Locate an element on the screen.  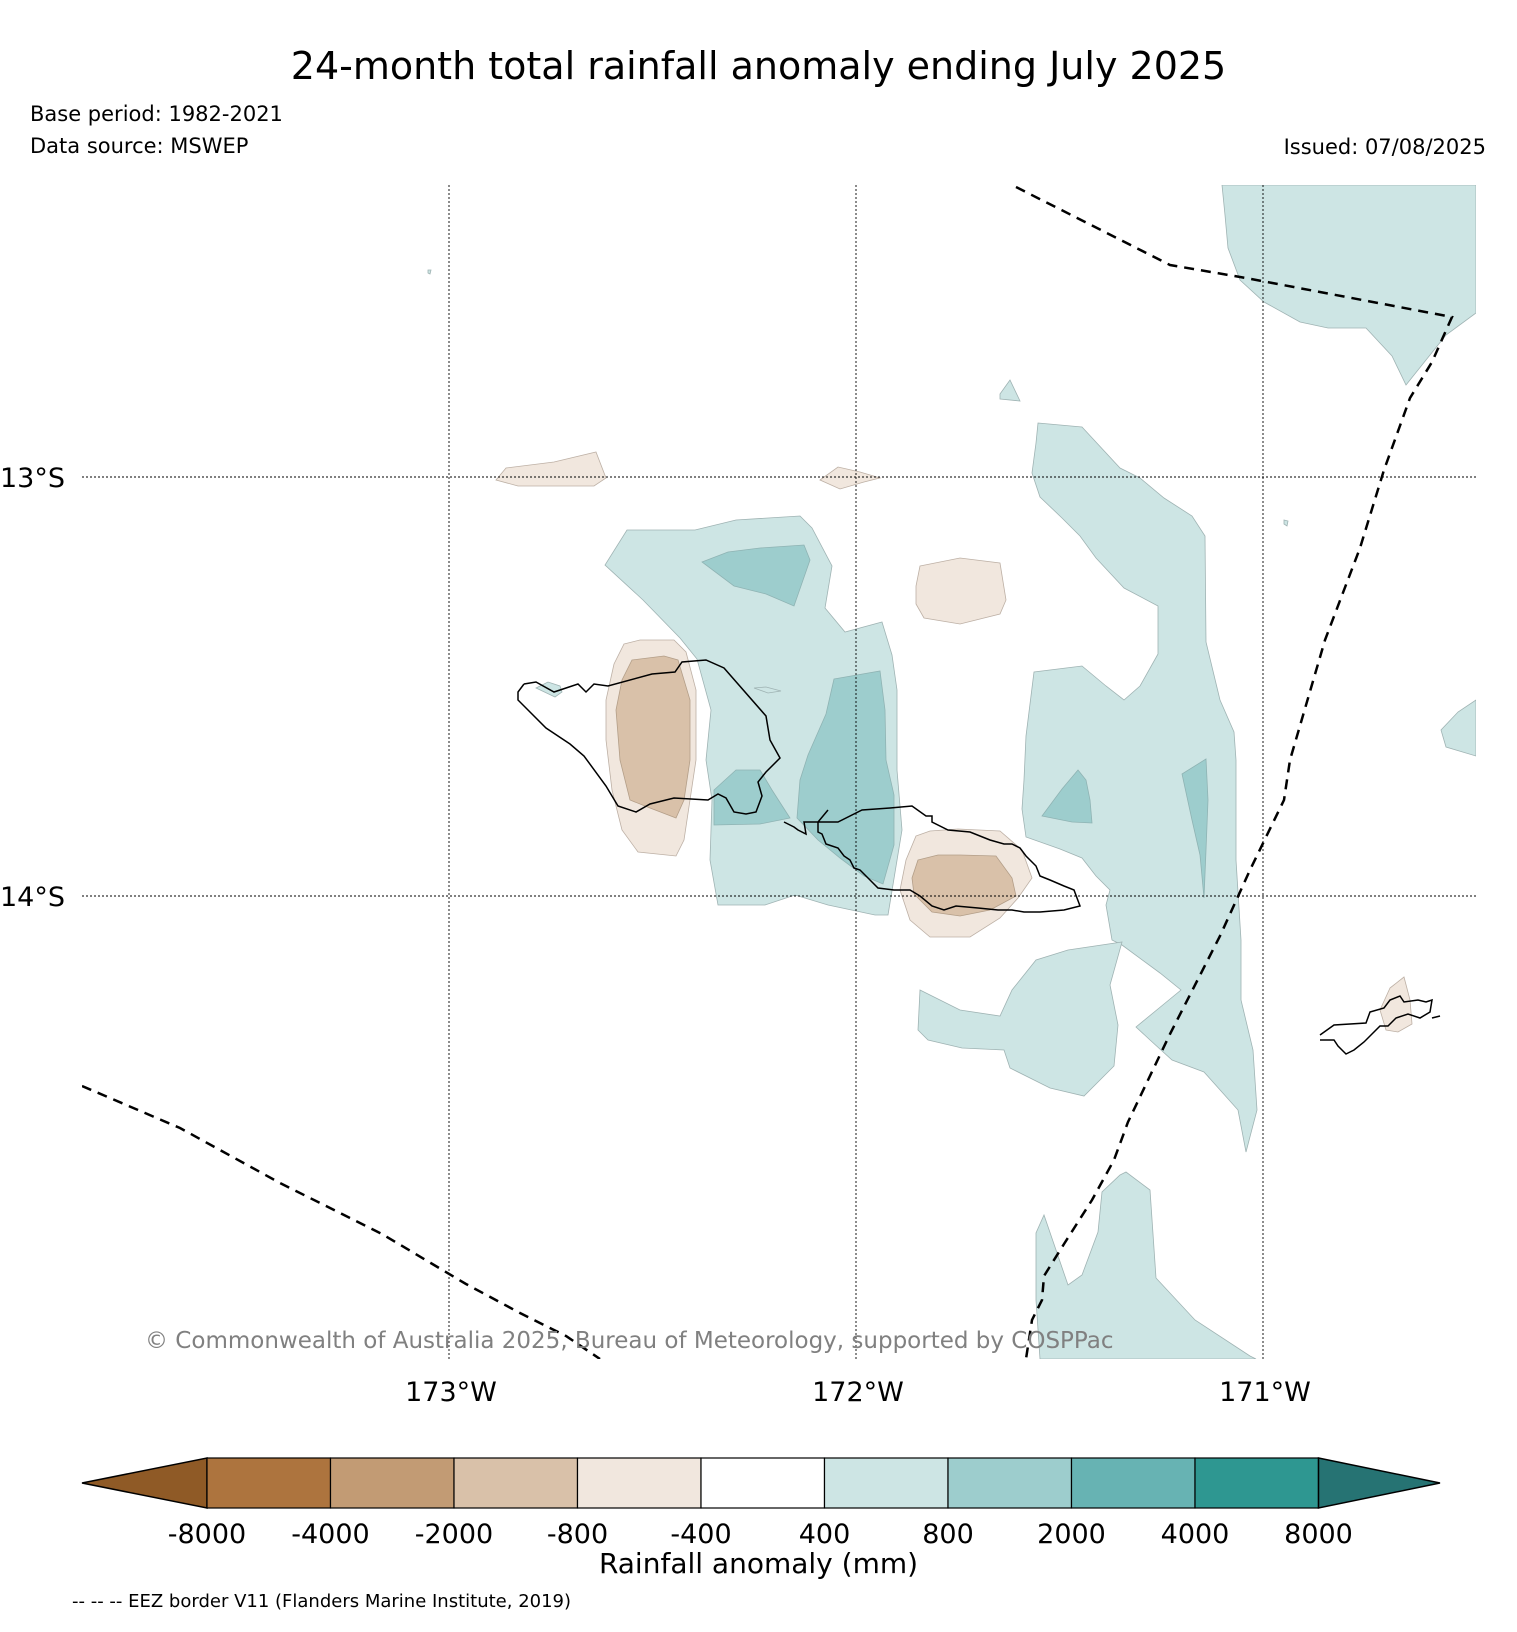
data-source-text: Data source: MSWEP is located at coordinates (139, 146).